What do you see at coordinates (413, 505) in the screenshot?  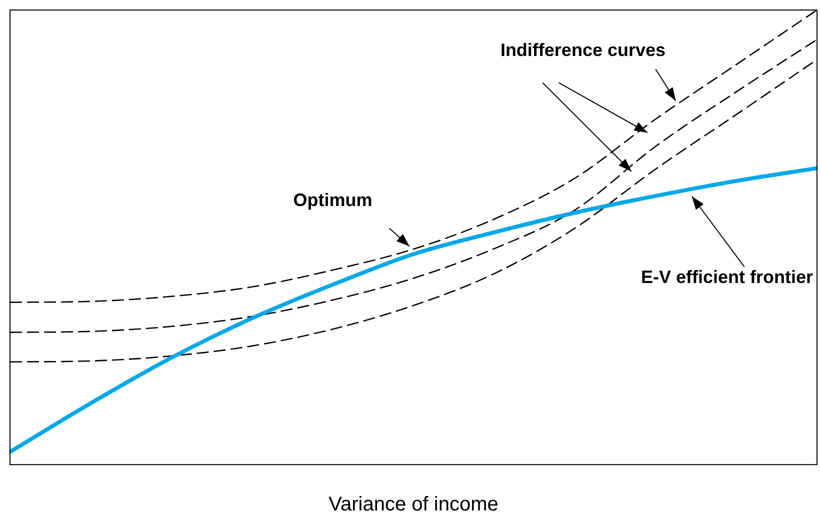 I see `x-axis-title: Variance of income` at bounding box center [413, 505].